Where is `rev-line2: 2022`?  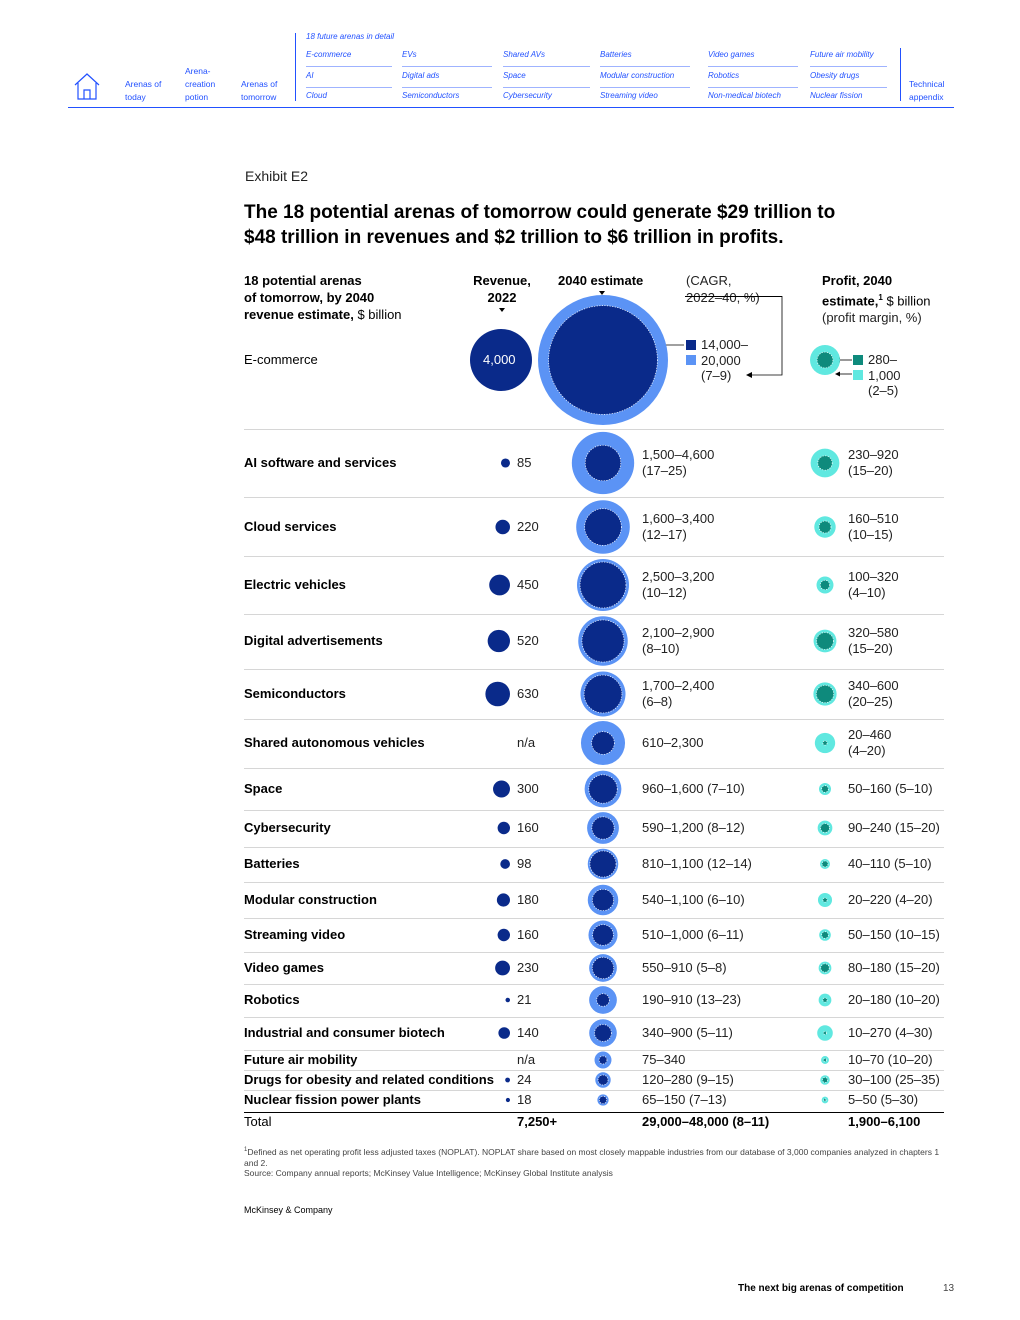 rev-line2: 2022 is located at coordinates (502, 297).